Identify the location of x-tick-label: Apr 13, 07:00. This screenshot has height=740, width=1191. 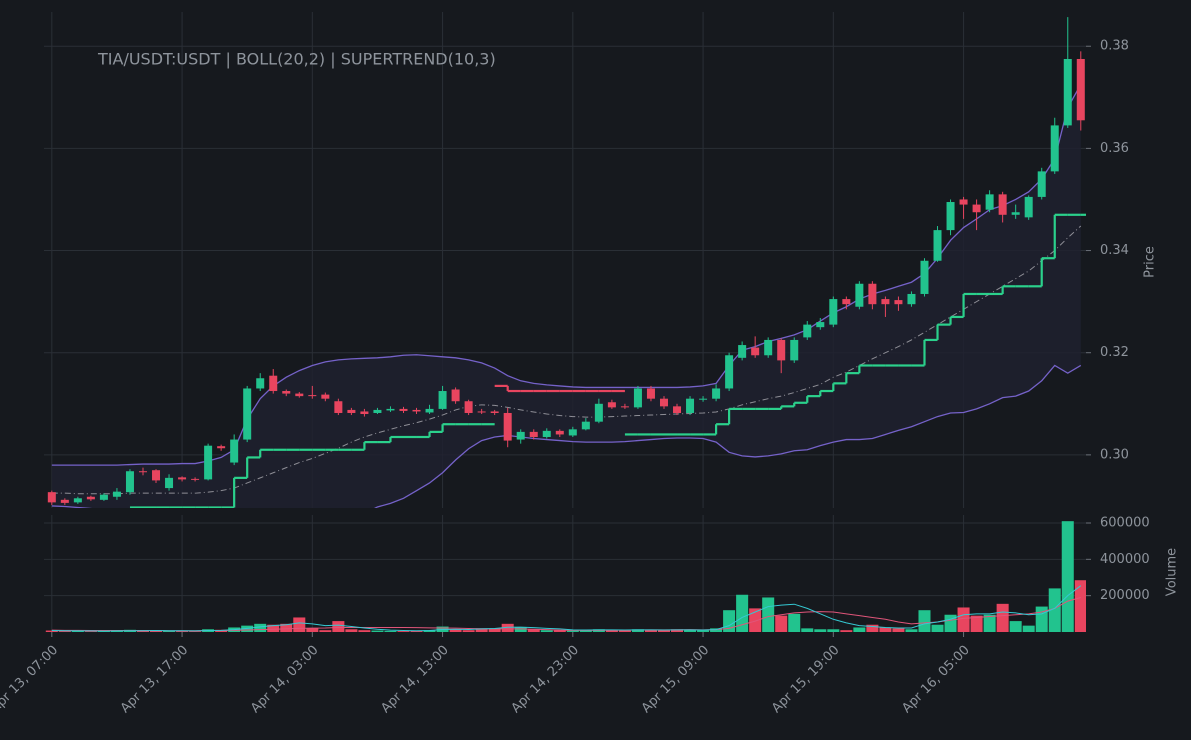
(30, 679).